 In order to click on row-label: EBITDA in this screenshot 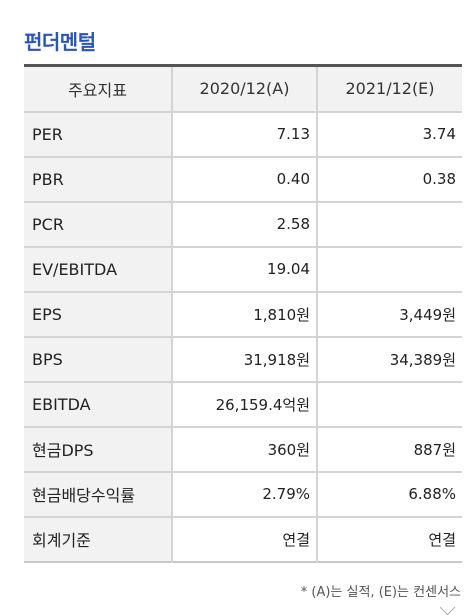, I will do `click(98, 404)`.